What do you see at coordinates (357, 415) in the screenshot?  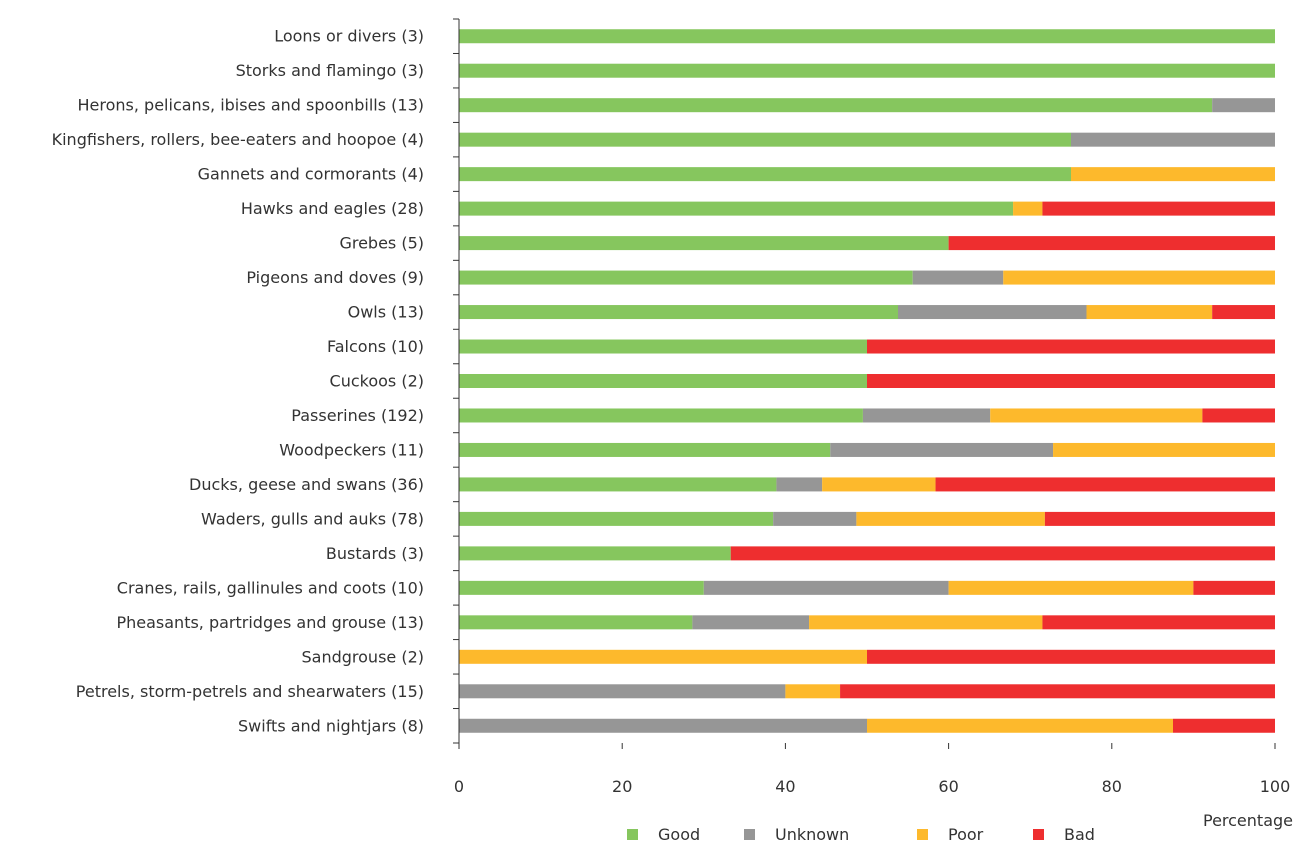 I see `category-label: Passerines (192)` at bounding box center [357, 415].